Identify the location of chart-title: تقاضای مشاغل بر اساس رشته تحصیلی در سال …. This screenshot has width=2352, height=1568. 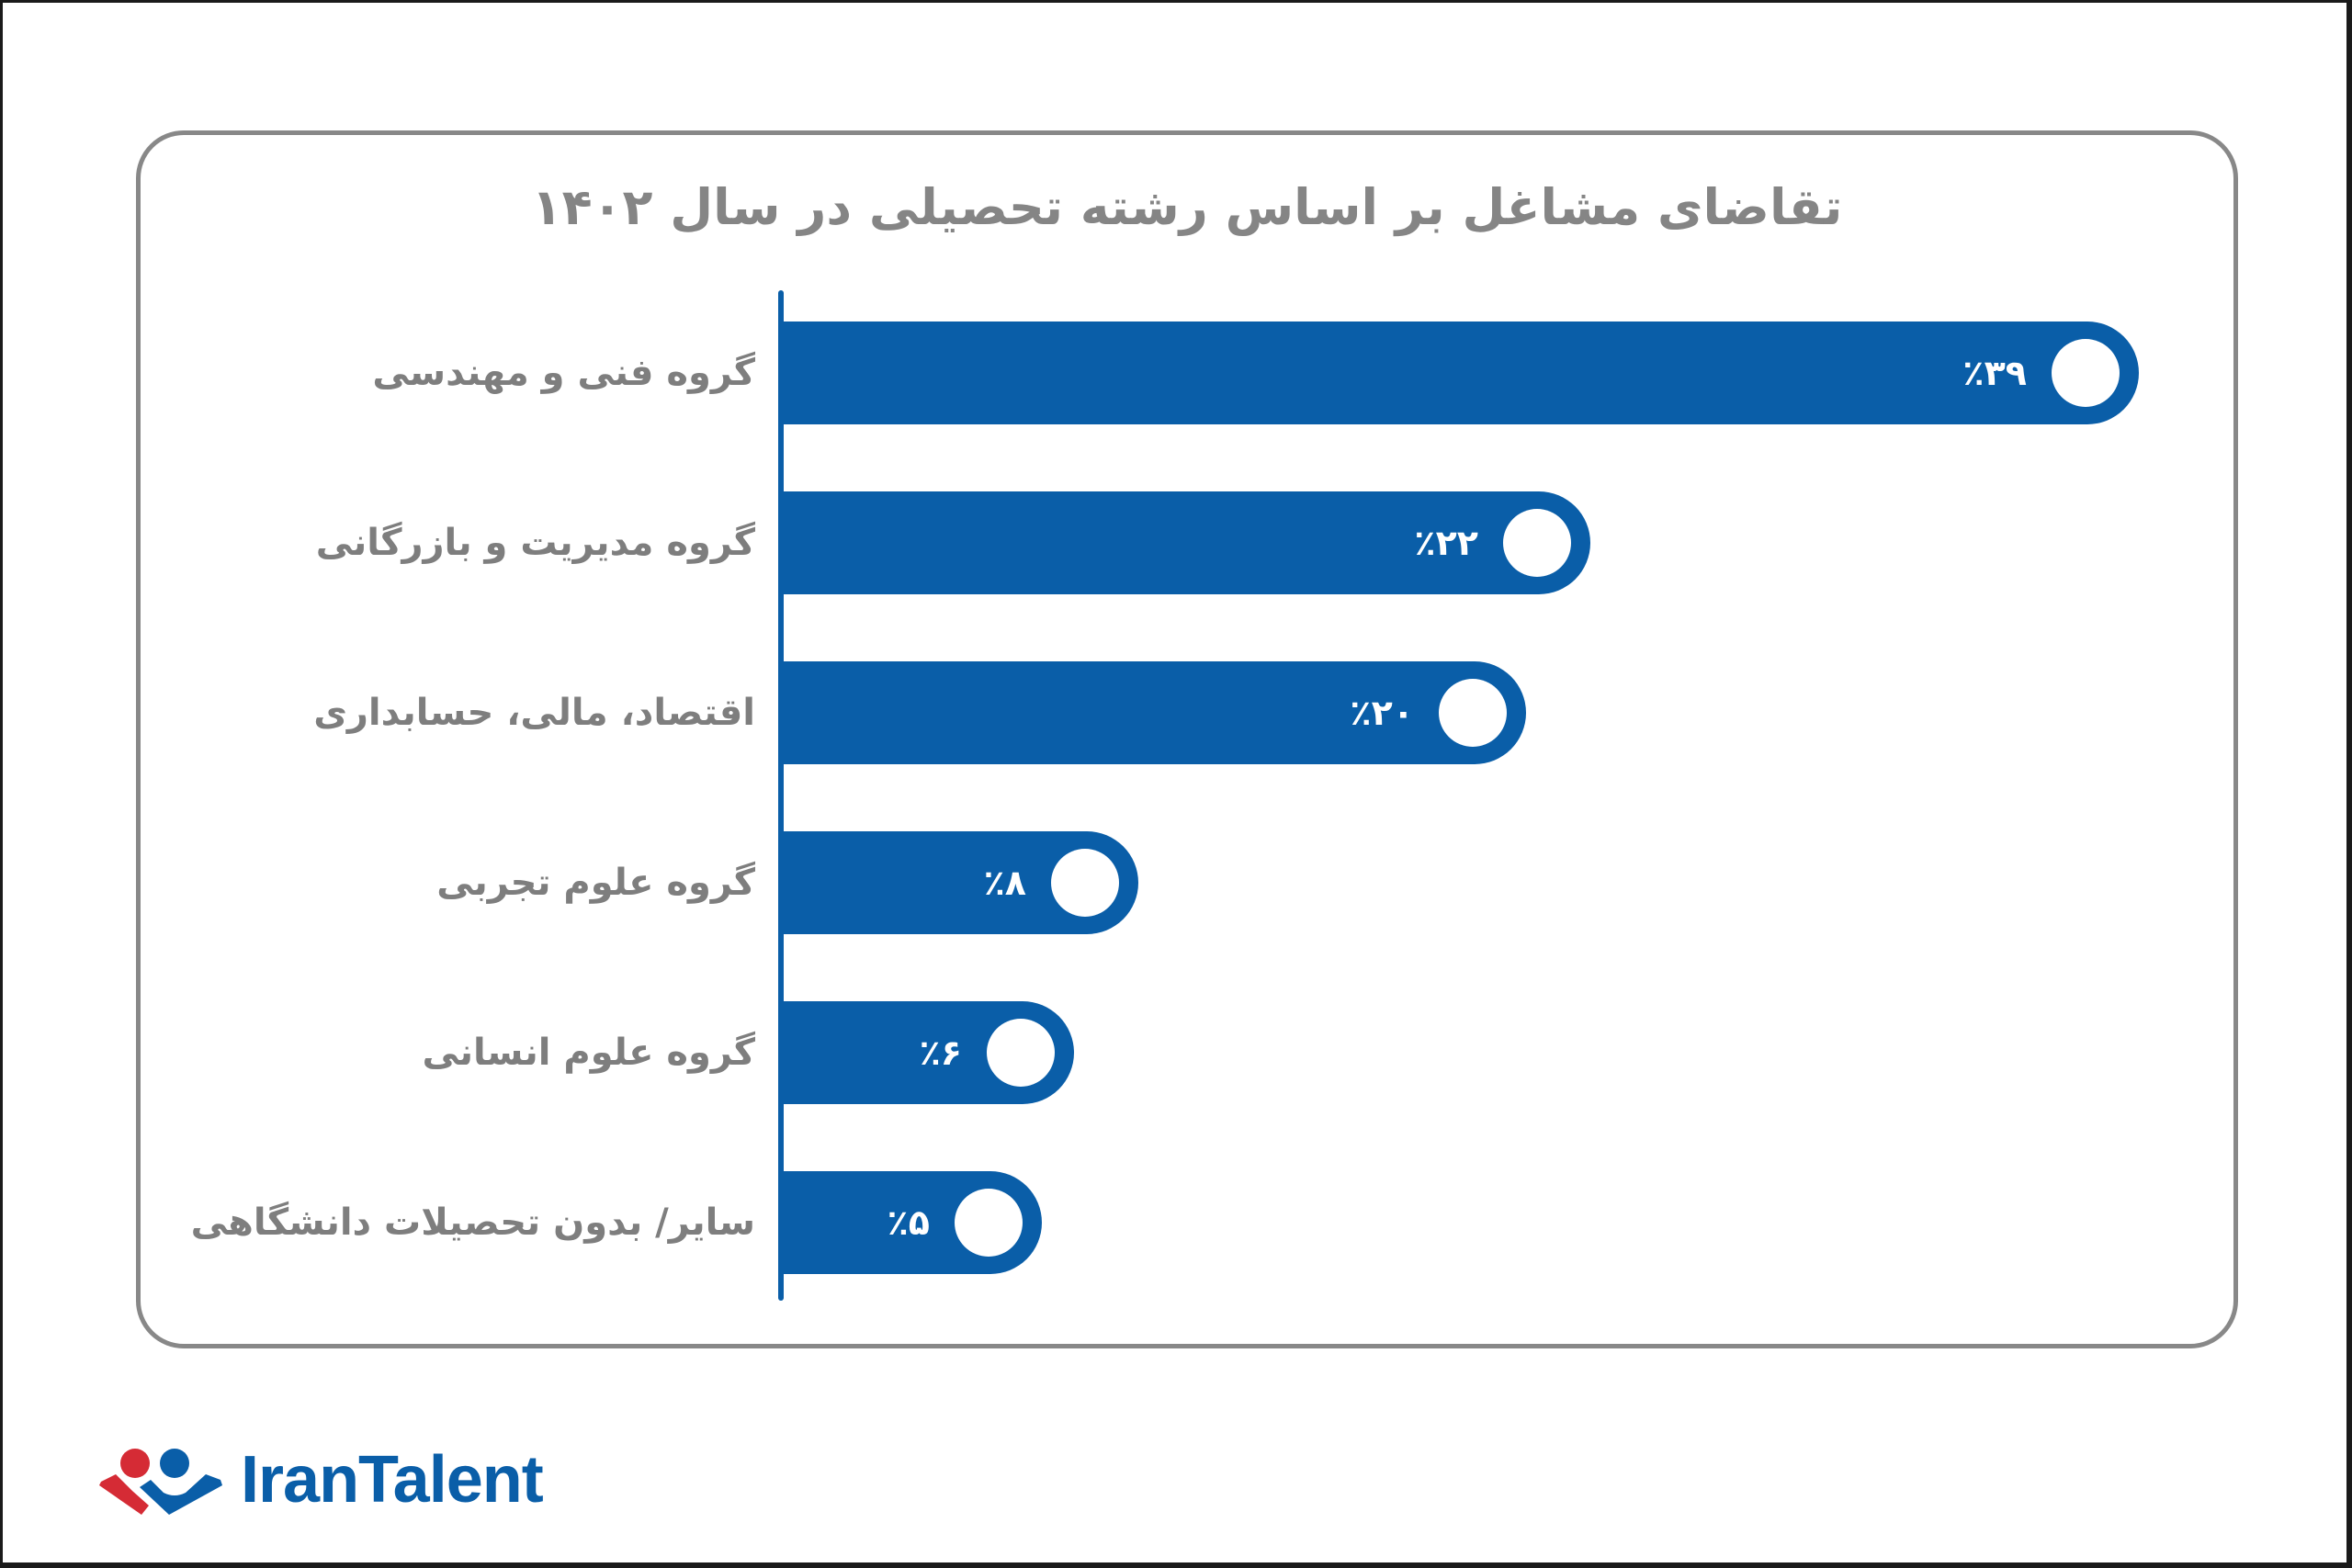
(1187, 207).